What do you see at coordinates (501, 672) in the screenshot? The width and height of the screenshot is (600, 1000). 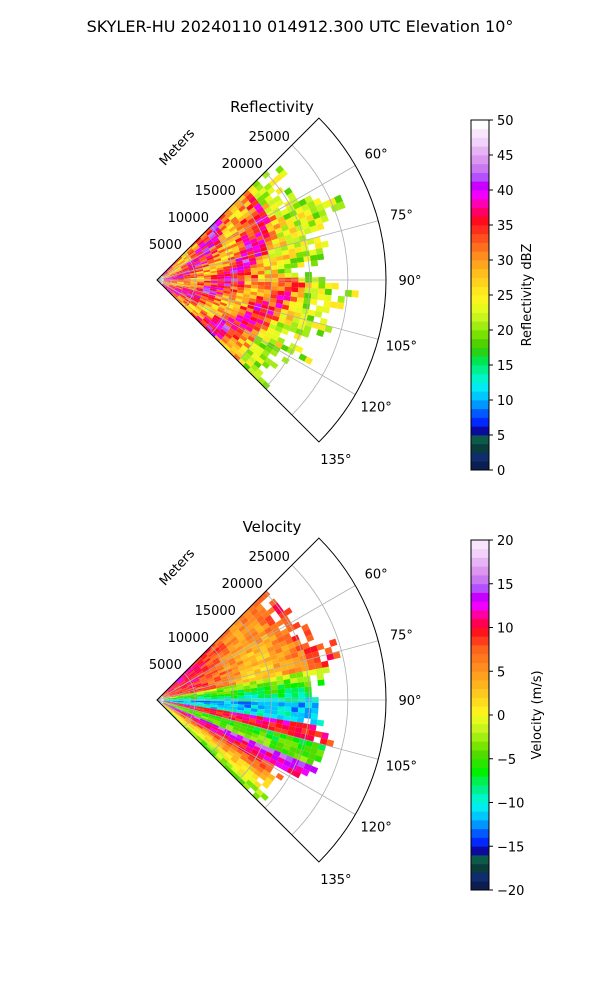 I see `colorbar-tick-label: 5` at bounding box center [501, 672].